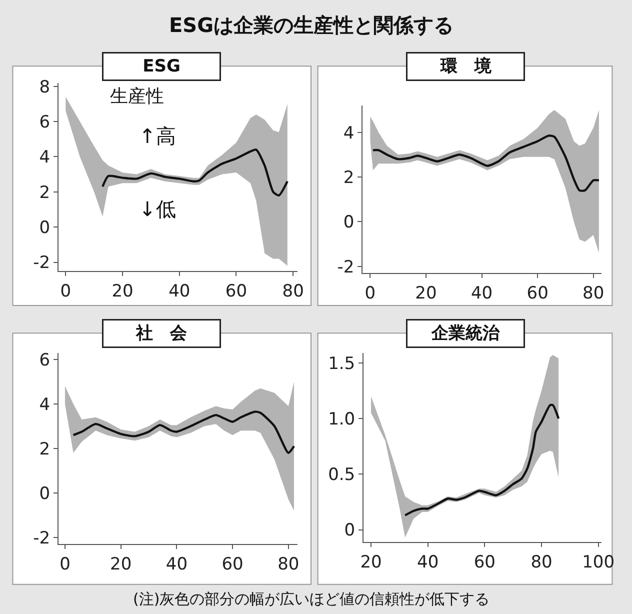 This screenshot has width=632, height=614. Describe the element at coordinates (466, 66) in the screenshot. I see `chart-title: 環 境` at that location.